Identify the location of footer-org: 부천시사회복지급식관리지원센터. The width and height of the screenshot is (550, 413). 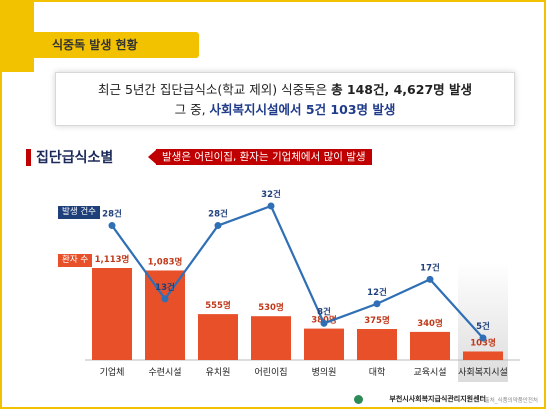
(437, 399).